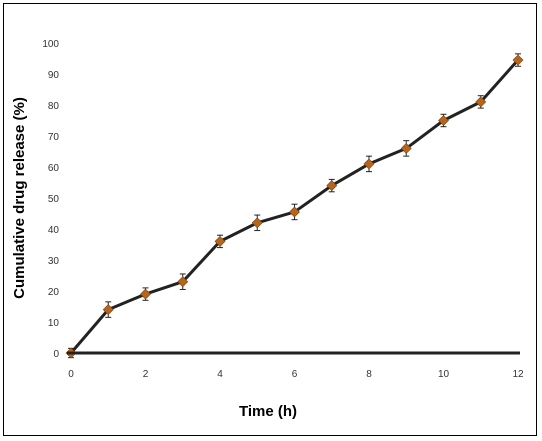 This screenshot has height=441, width=542. Describe the element at coordinates (54, 199) in the screenshot. I see `y-tick-label: 50` at that location.